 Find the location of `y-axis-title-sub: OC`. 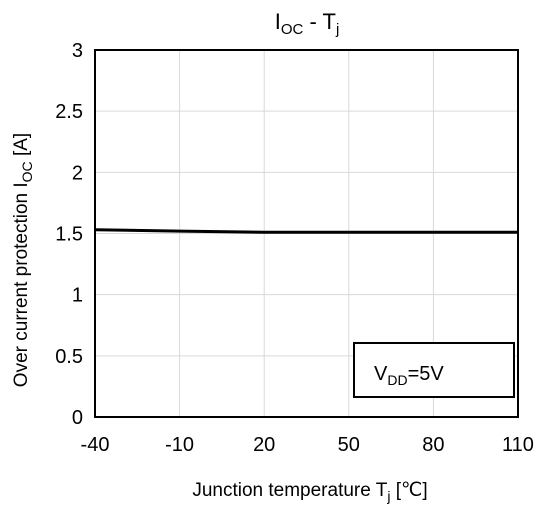

y-axis-title-sub: OC is located at coordinates (27, 171).